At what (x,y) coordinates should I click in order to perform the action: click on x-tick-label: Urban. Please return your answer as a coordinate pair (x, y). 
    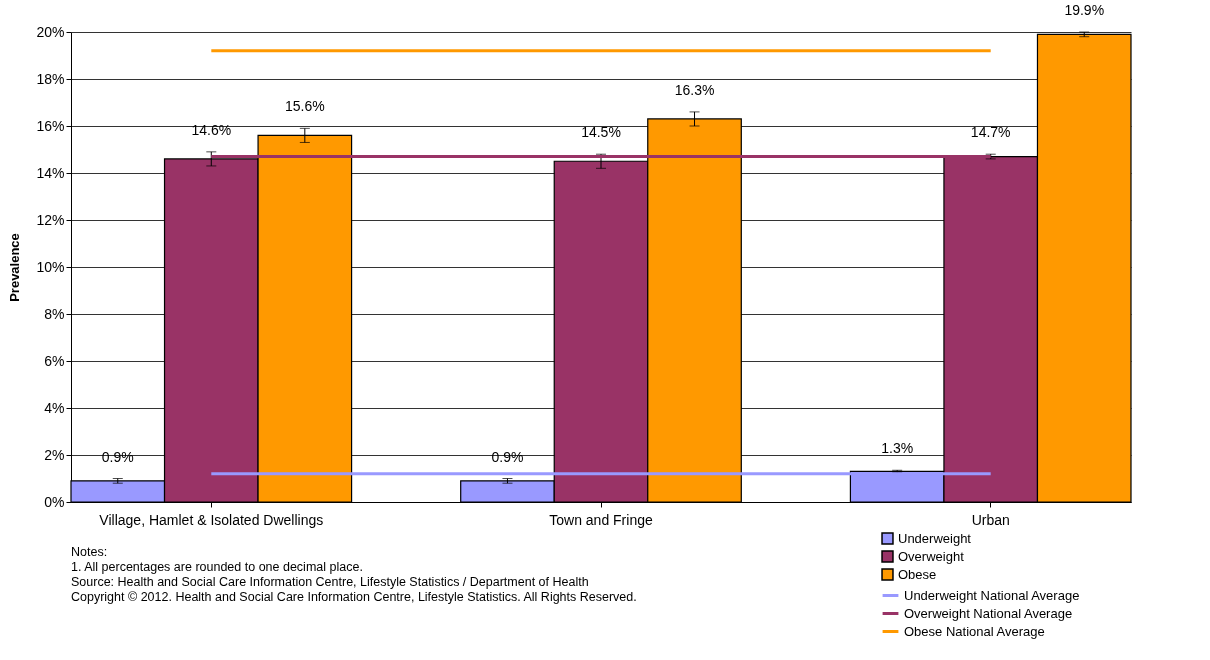
    Looking at the image, I should click on (990, 519).